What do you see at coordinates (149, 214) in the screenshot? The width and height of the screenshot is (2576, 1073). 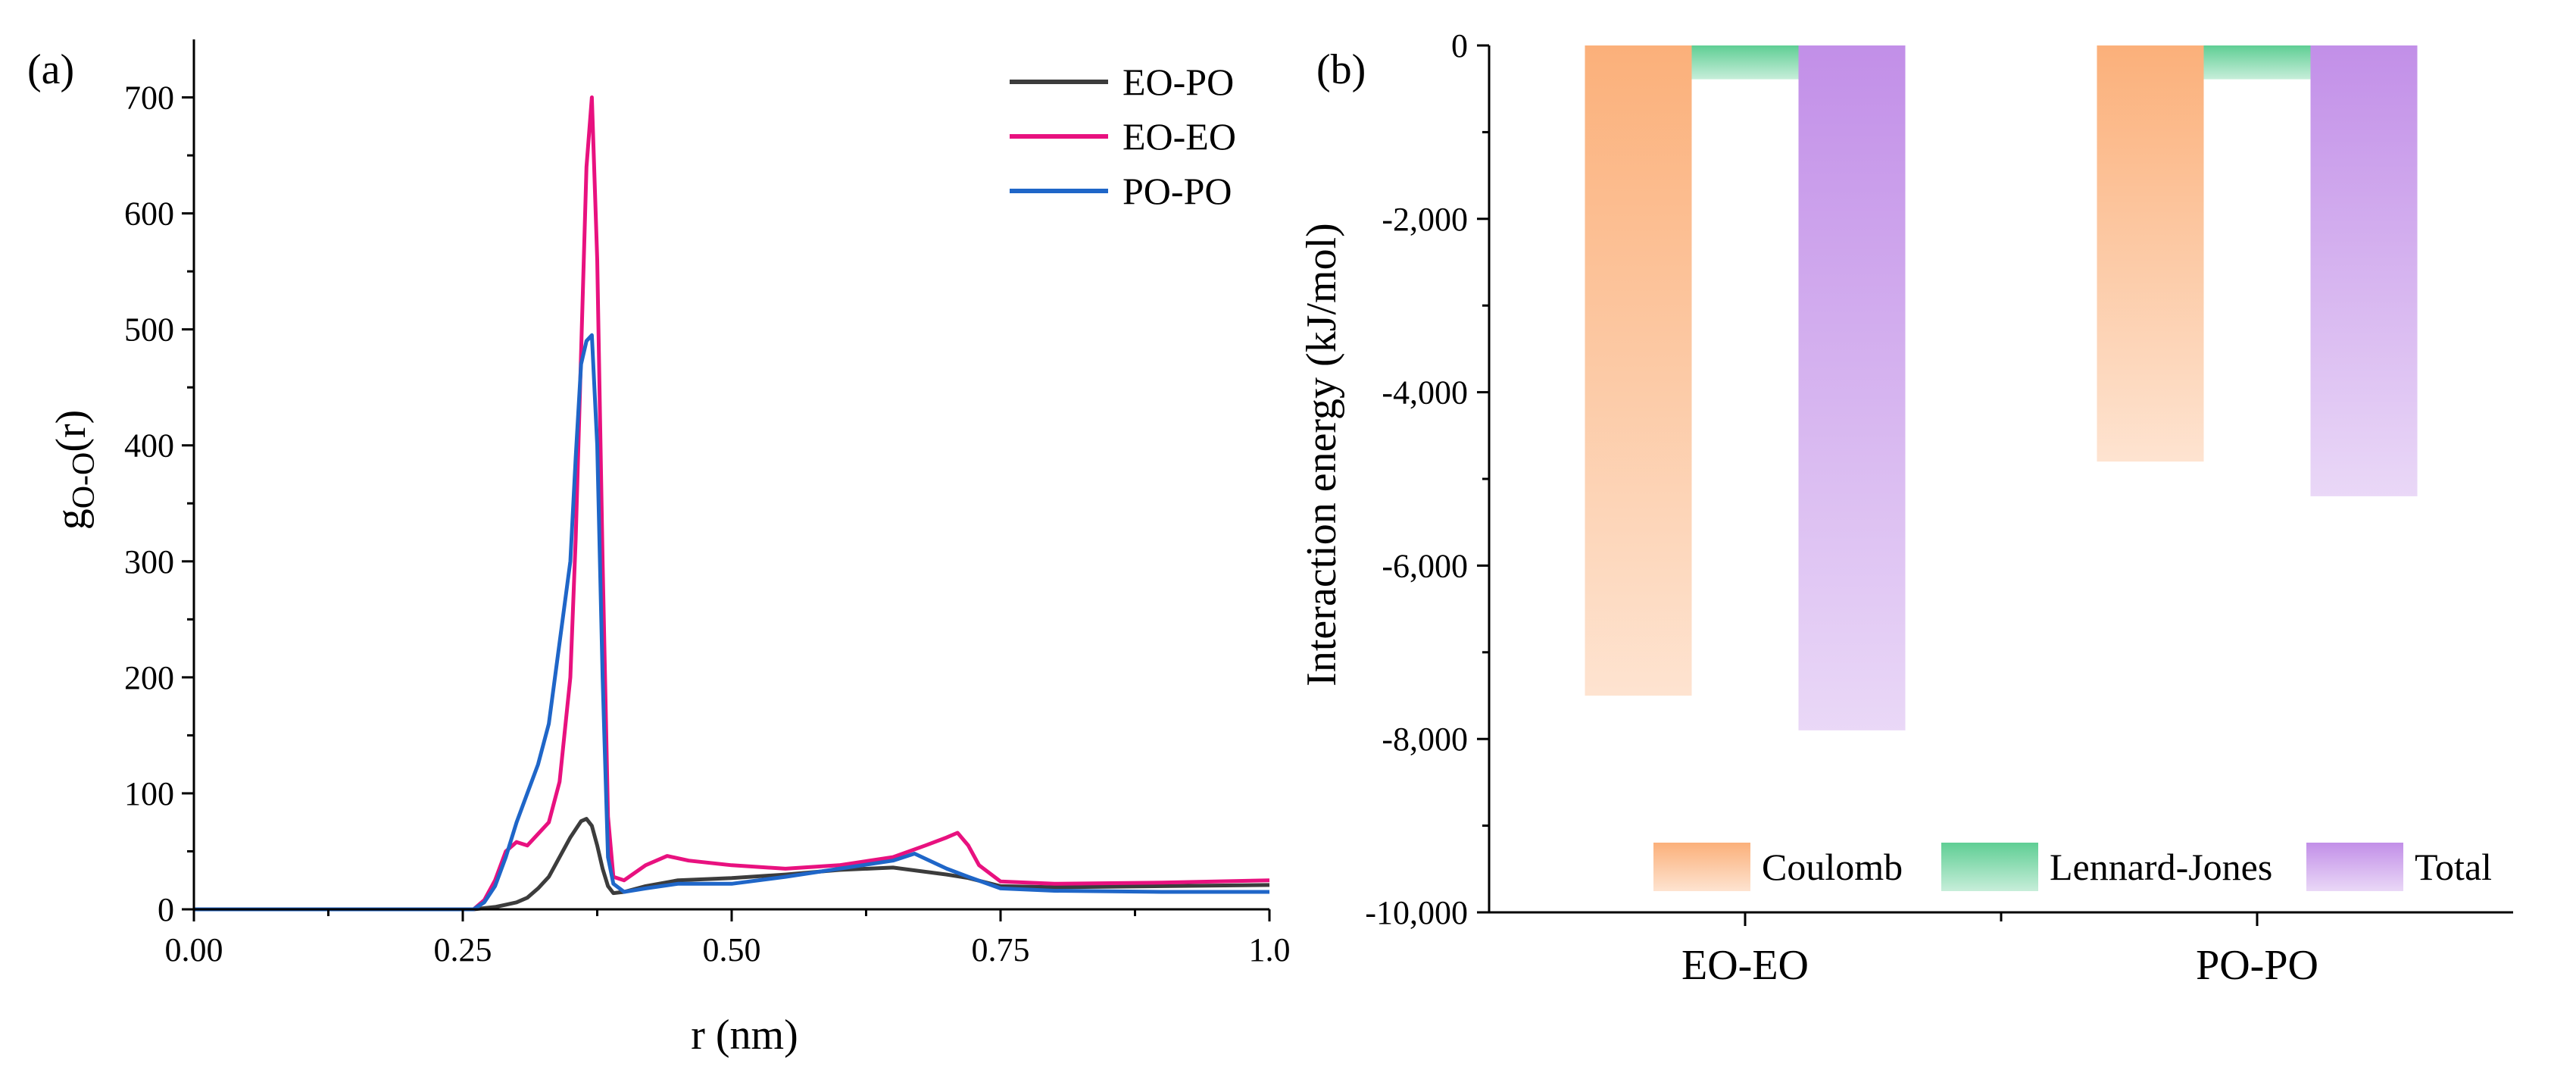 I see `y-tick-label: 600` at bounding box center [149, 214].